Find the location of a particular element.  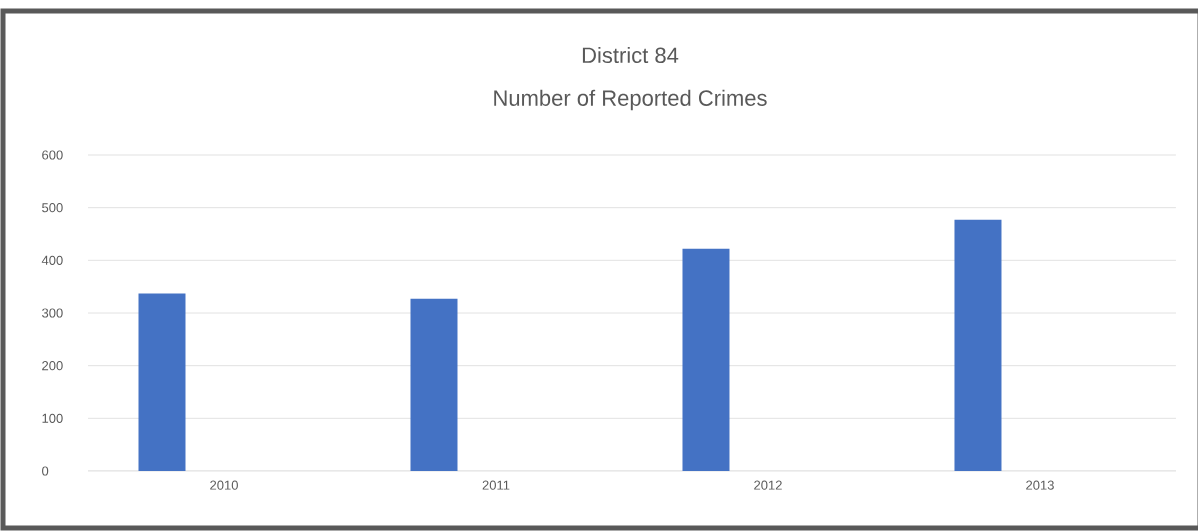

x-tick-label: 2013 is located at coordinates (1040, 485).